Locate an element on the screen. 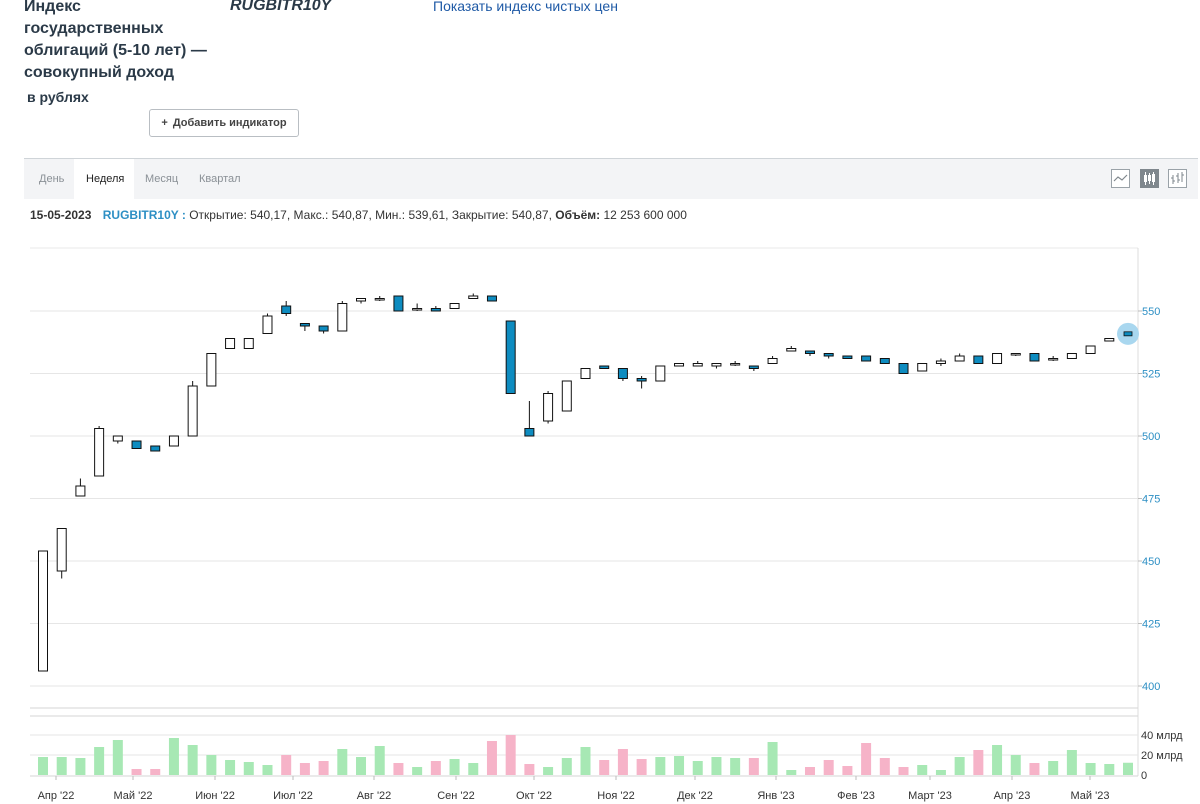  plus-icon: + is located at coordinates (164, 123).